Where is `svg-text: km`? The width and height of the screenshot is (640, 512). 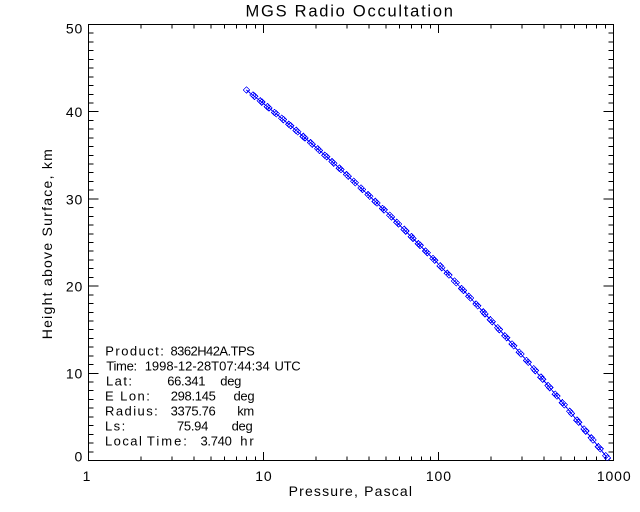
svg-text: km is located at coordinates (245, 411).